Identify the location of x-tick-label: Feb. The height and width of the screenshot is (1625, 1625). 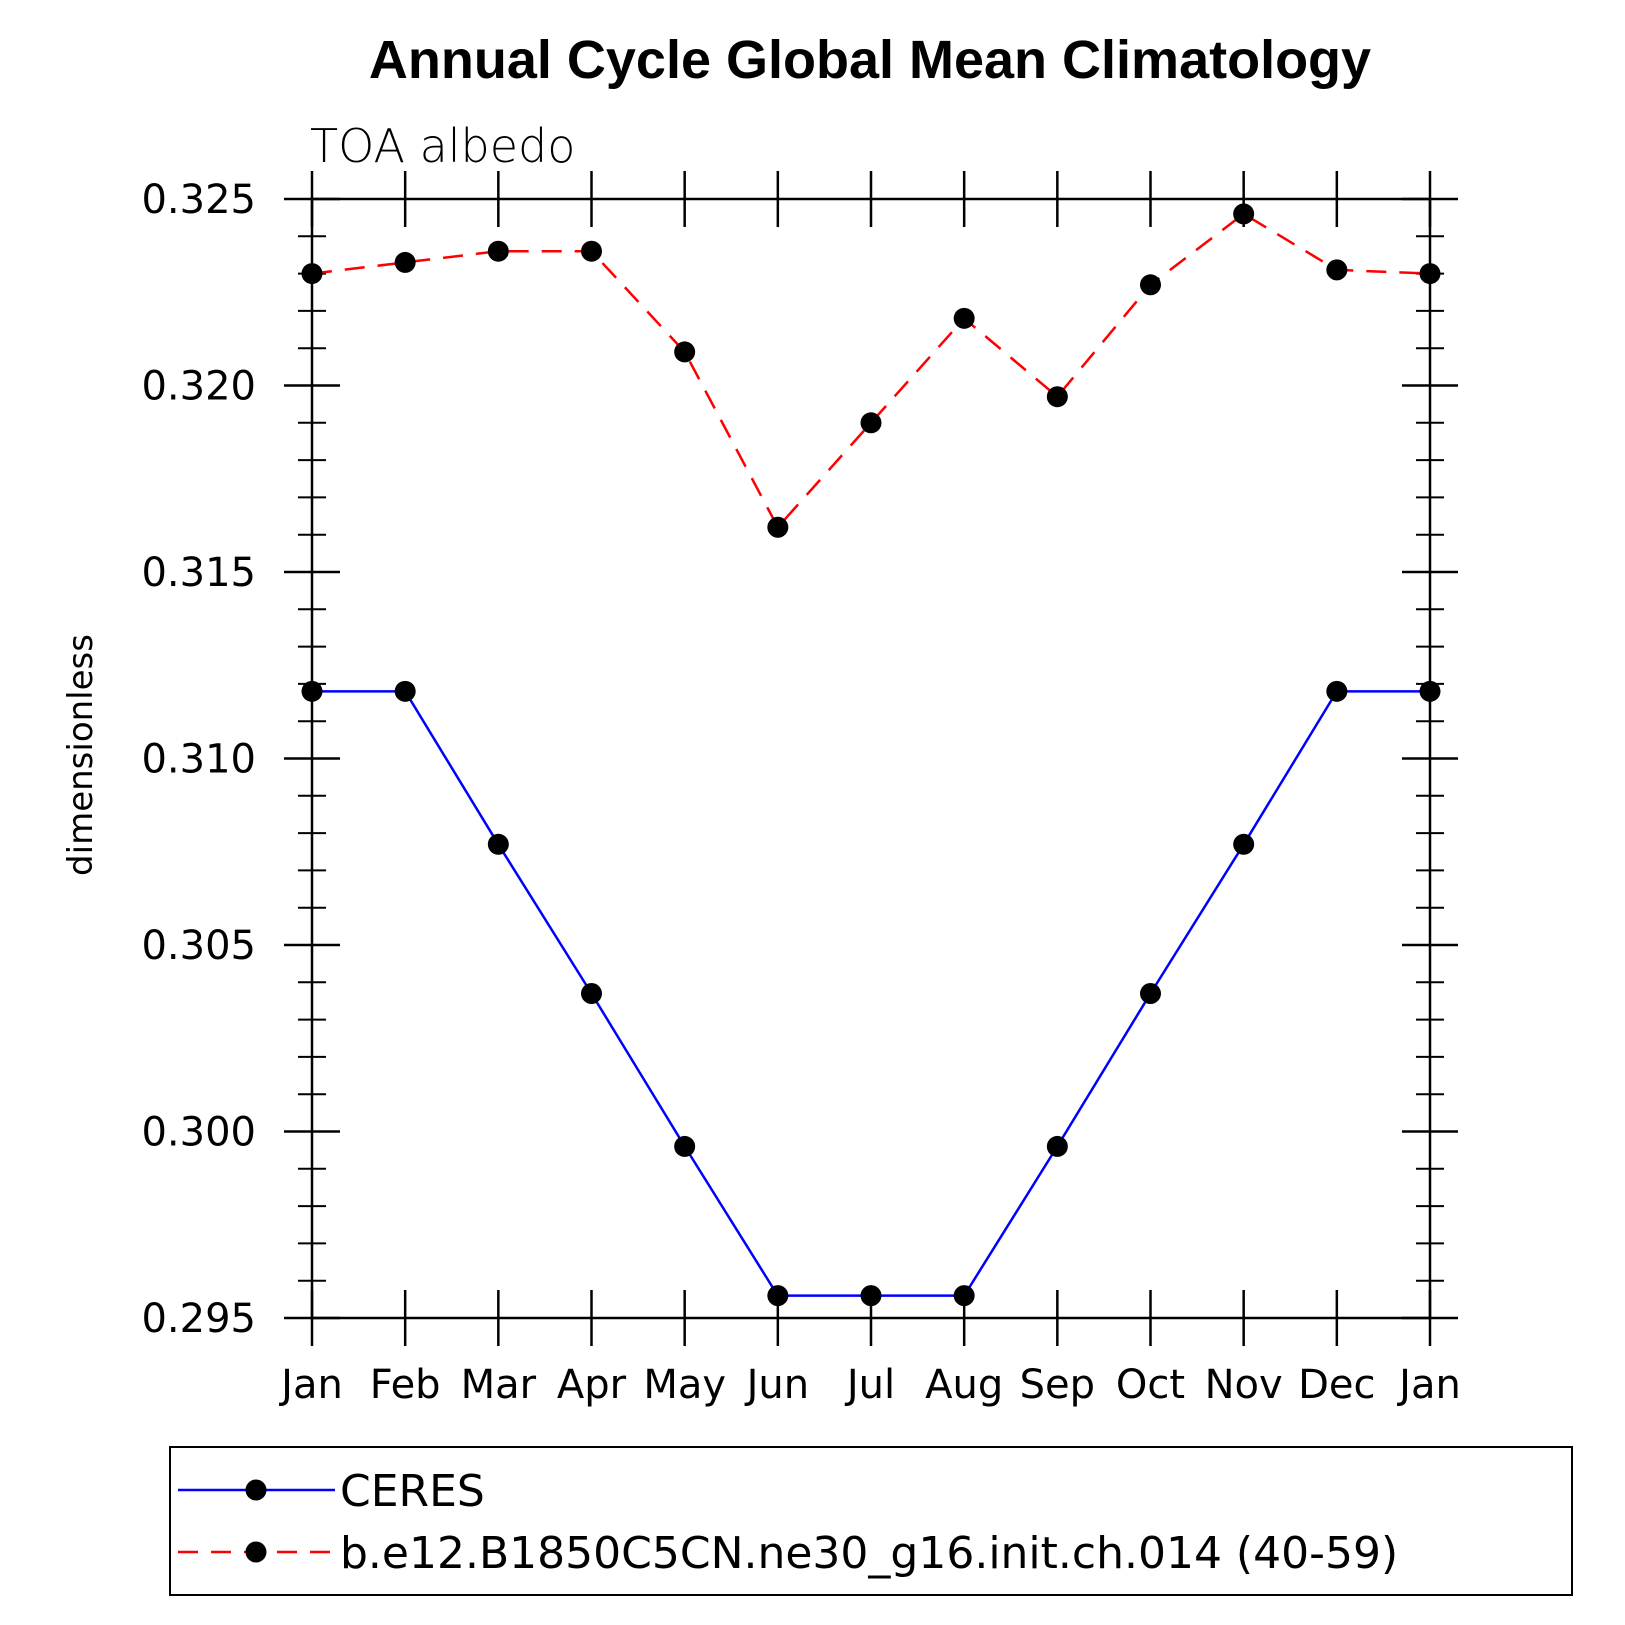
(405, 1385).